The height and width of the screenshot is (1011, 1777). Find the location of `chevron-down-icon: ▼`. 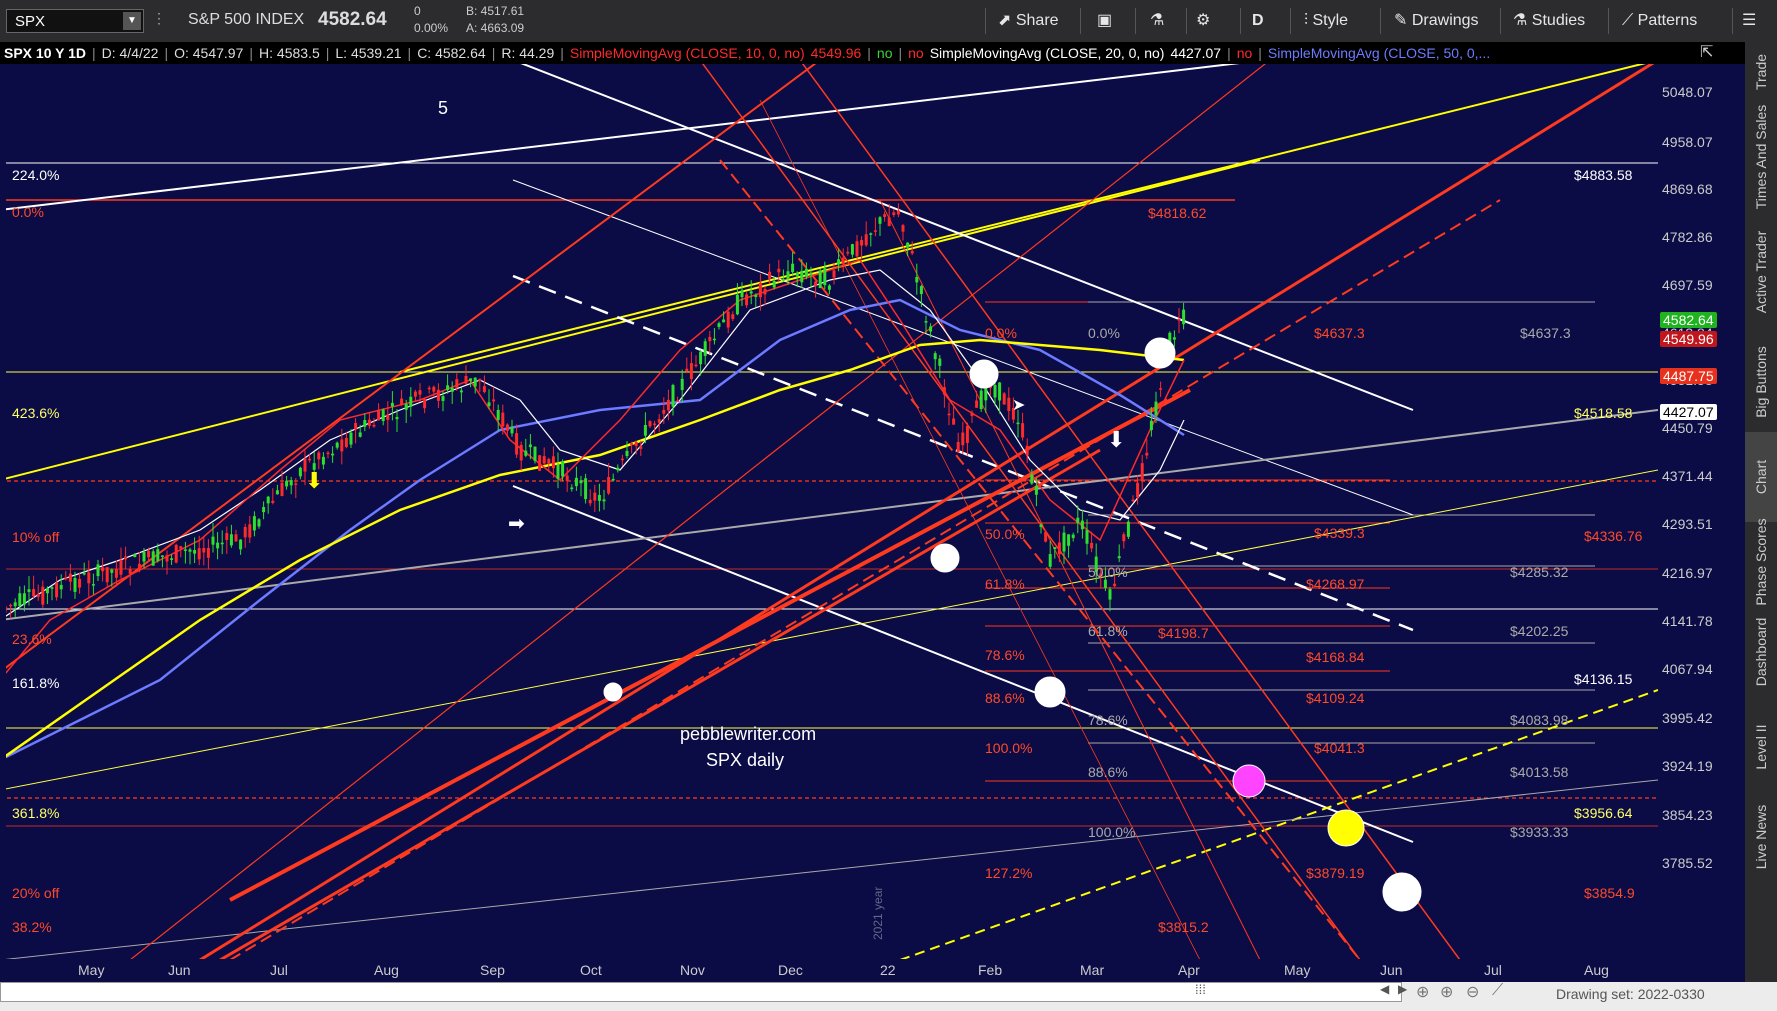

chevron-down-icon: ▼ is located at coordinates (132, 21).